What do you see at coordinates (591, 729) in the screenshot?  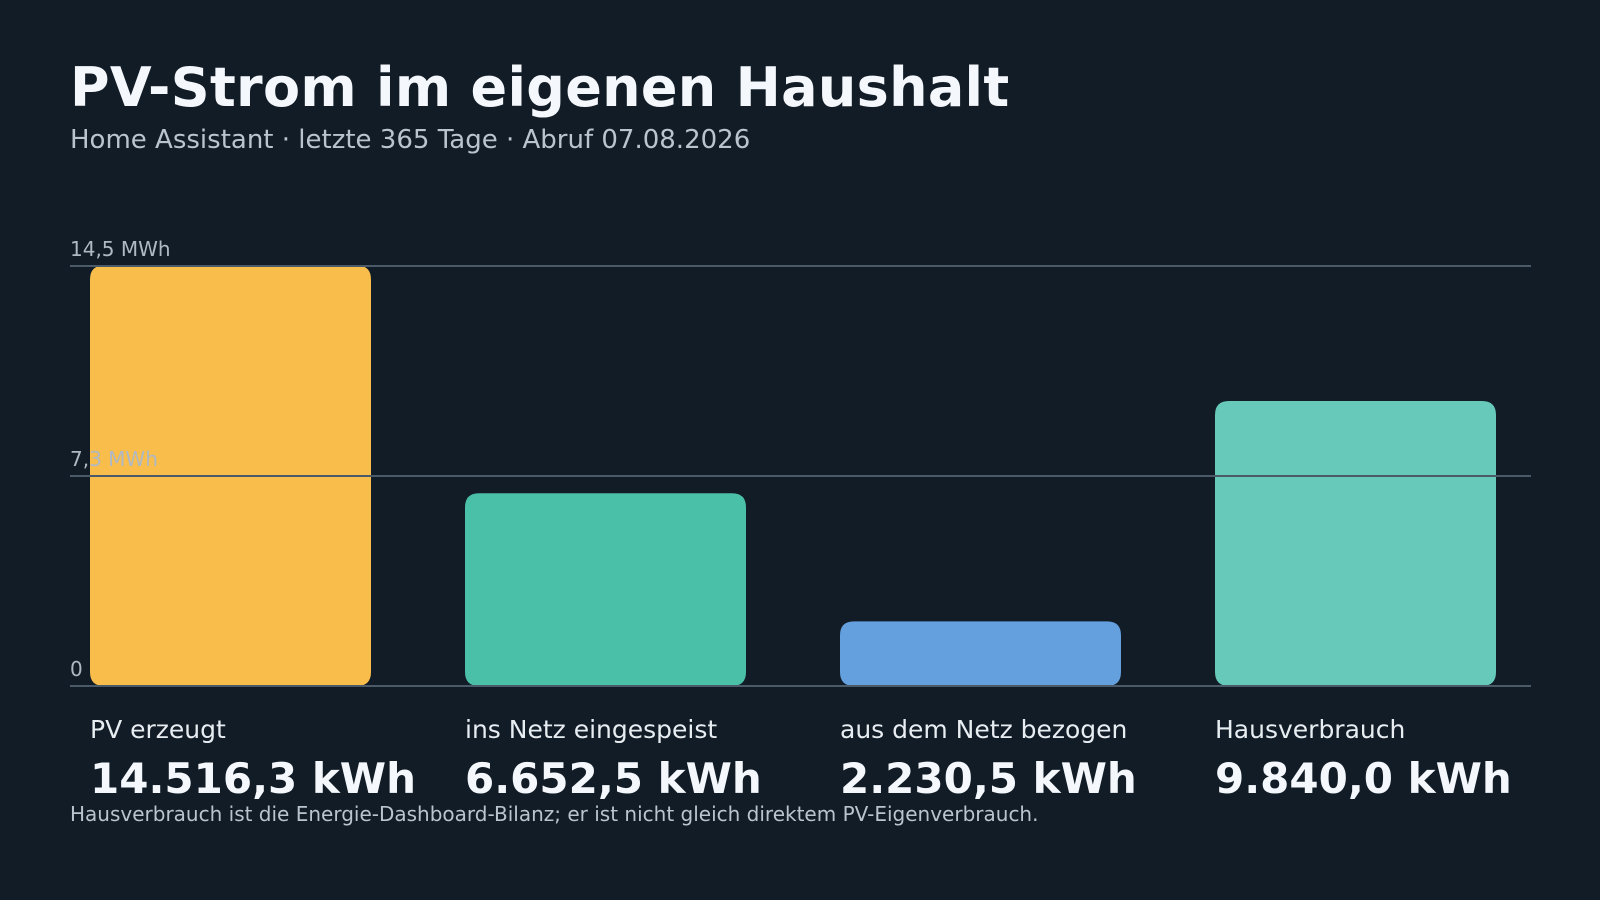 I see `category-label-2: ins Netz eingespeist` at bounding box center [591, 729].